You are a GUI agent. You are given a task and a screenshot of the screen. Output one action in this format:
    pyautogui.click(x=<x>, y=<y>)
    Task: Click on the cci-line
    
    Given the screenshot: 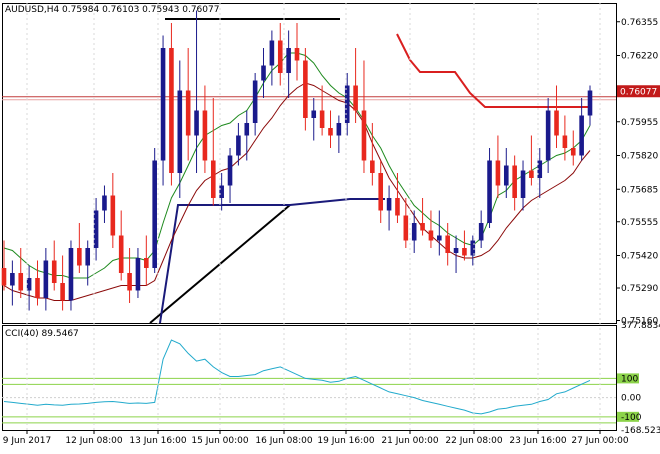 What is the action you would take?
    pyautogui.click(x=297, y=377)
    